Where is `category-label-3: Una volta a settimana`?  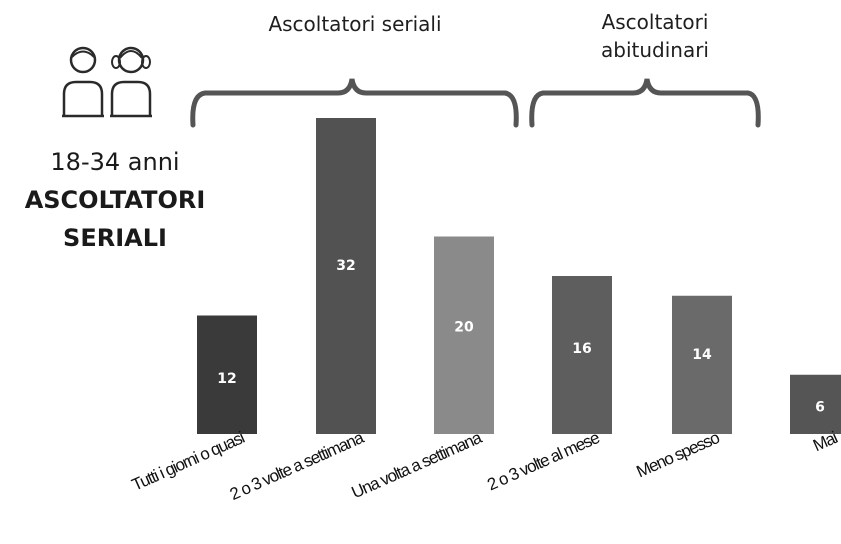
category-label-3: Una volta a settimana is located at coordinates (417, 465).